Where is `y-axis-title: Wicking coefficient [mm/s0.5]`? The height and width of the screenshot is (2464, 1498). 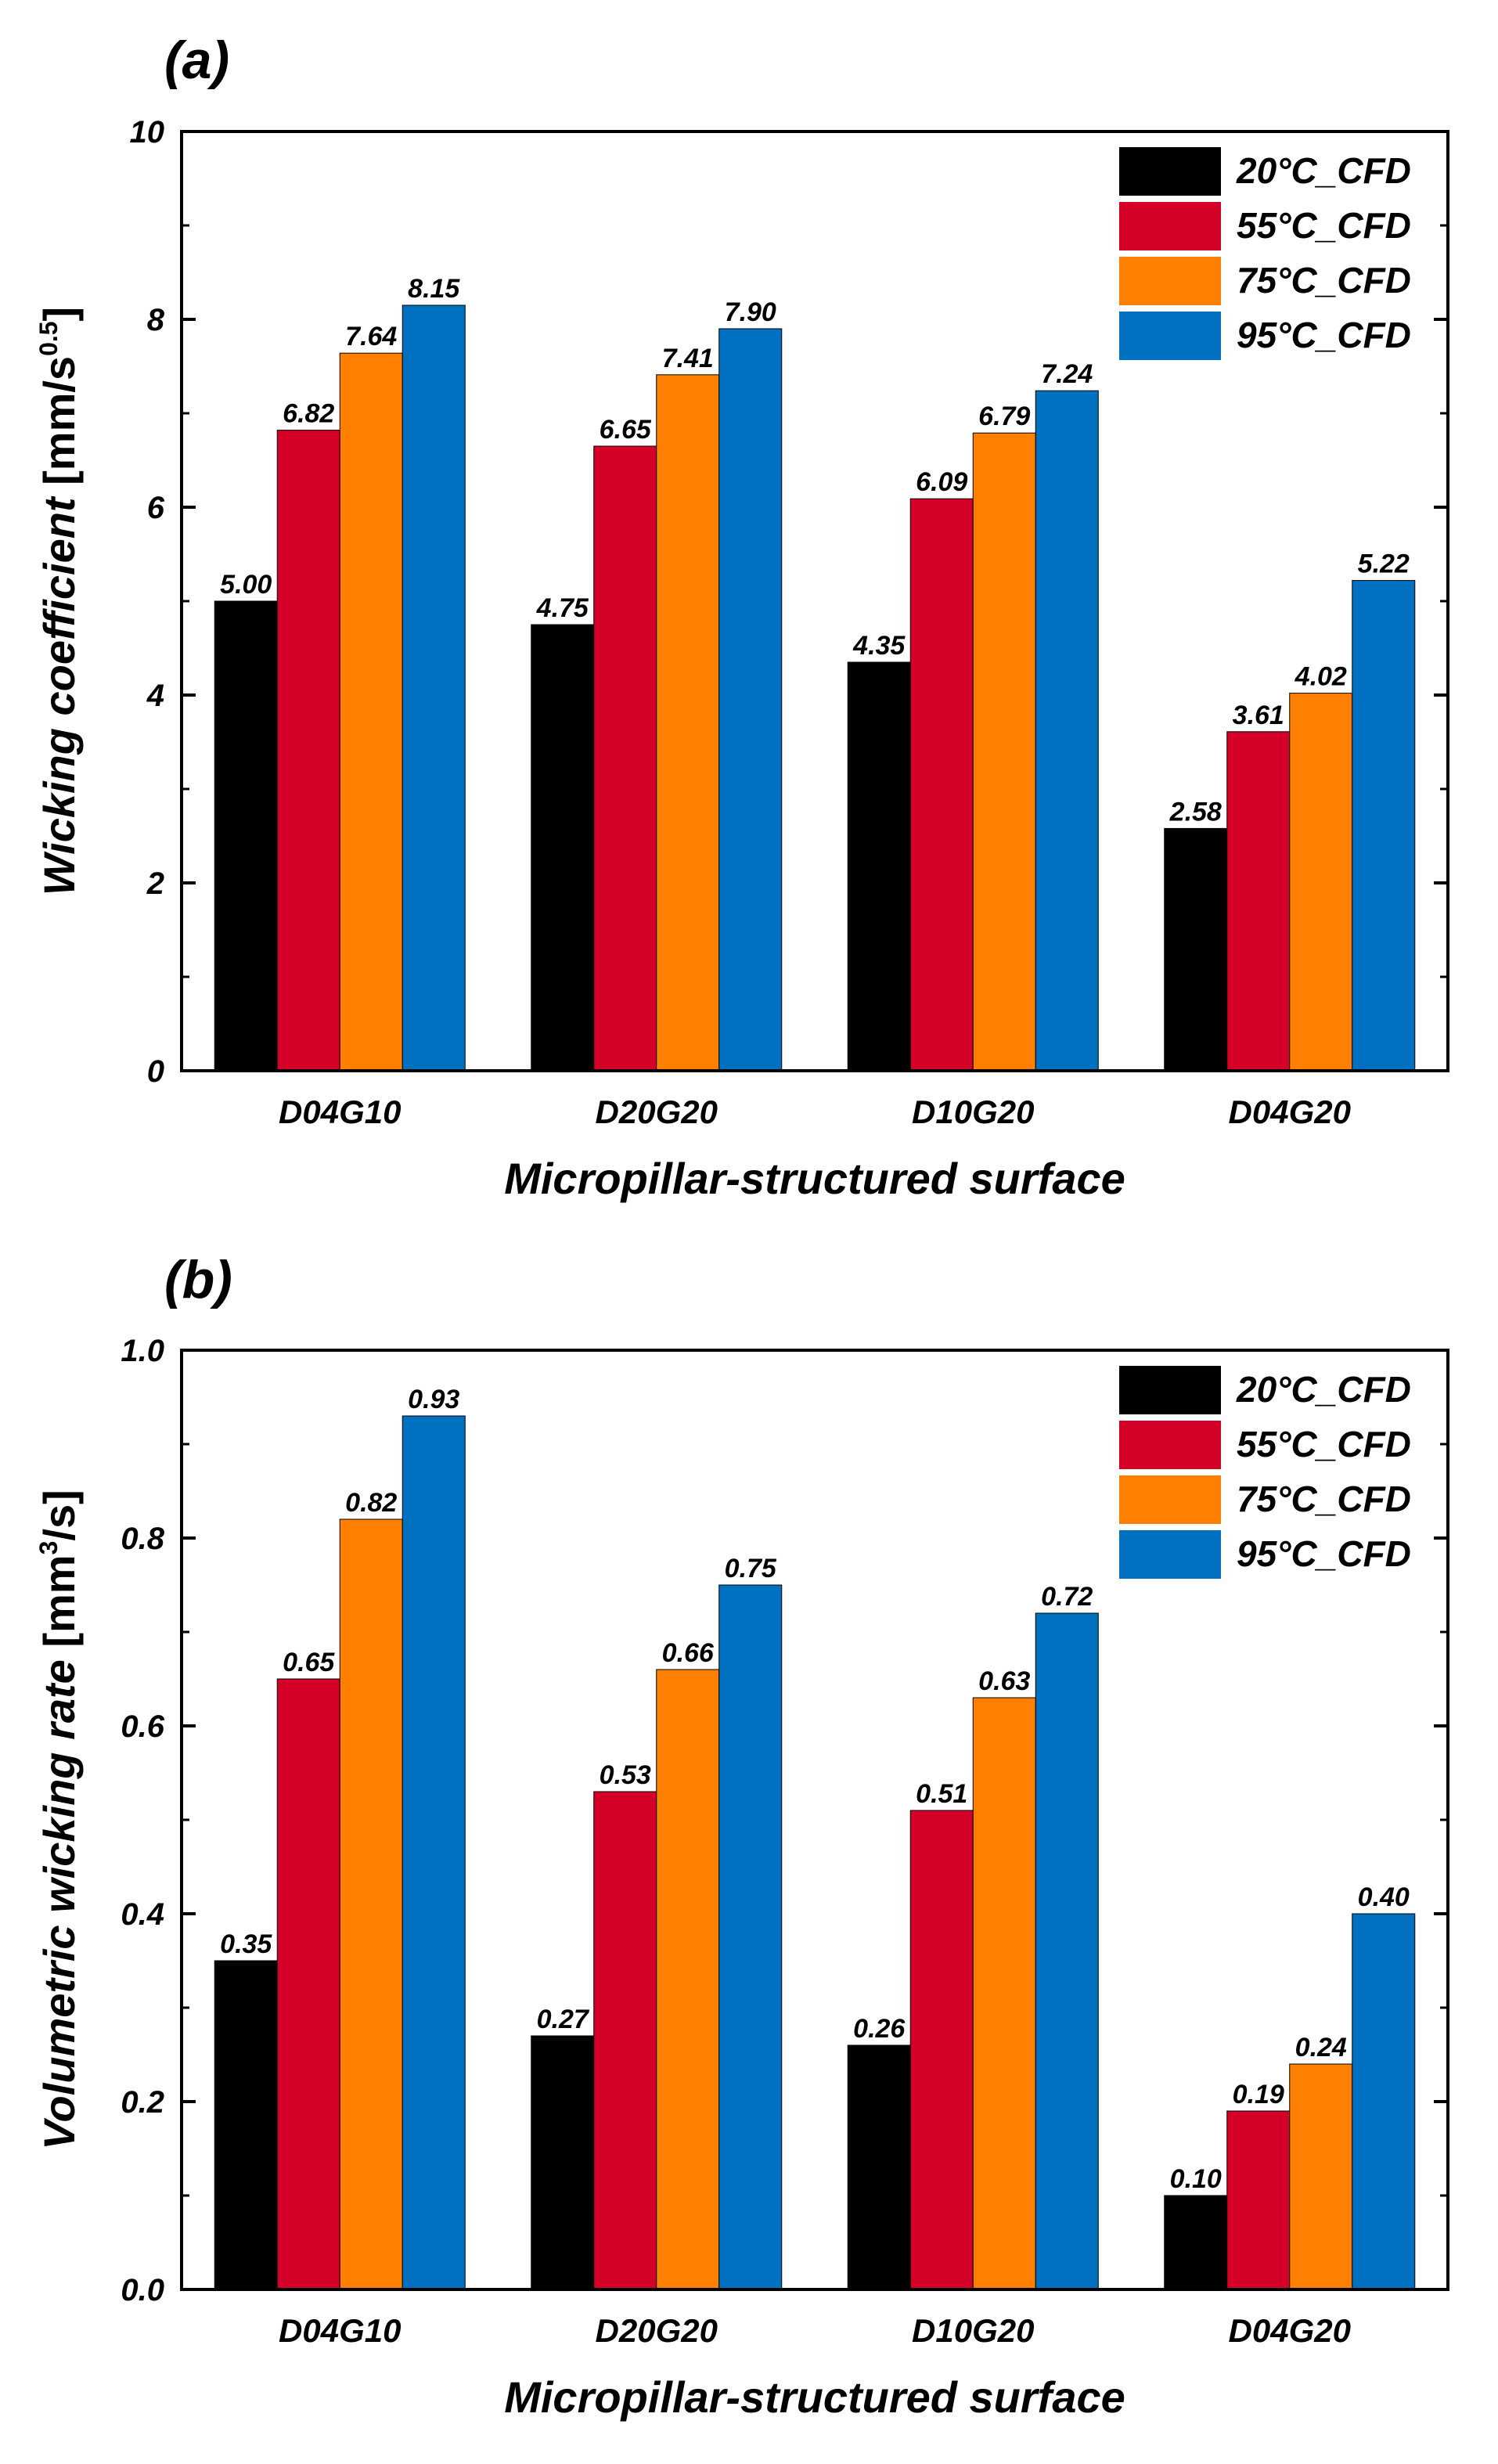
y-axis-title: Wicking coefficient [mm/s0.5] is located at coordinates (59, 601).